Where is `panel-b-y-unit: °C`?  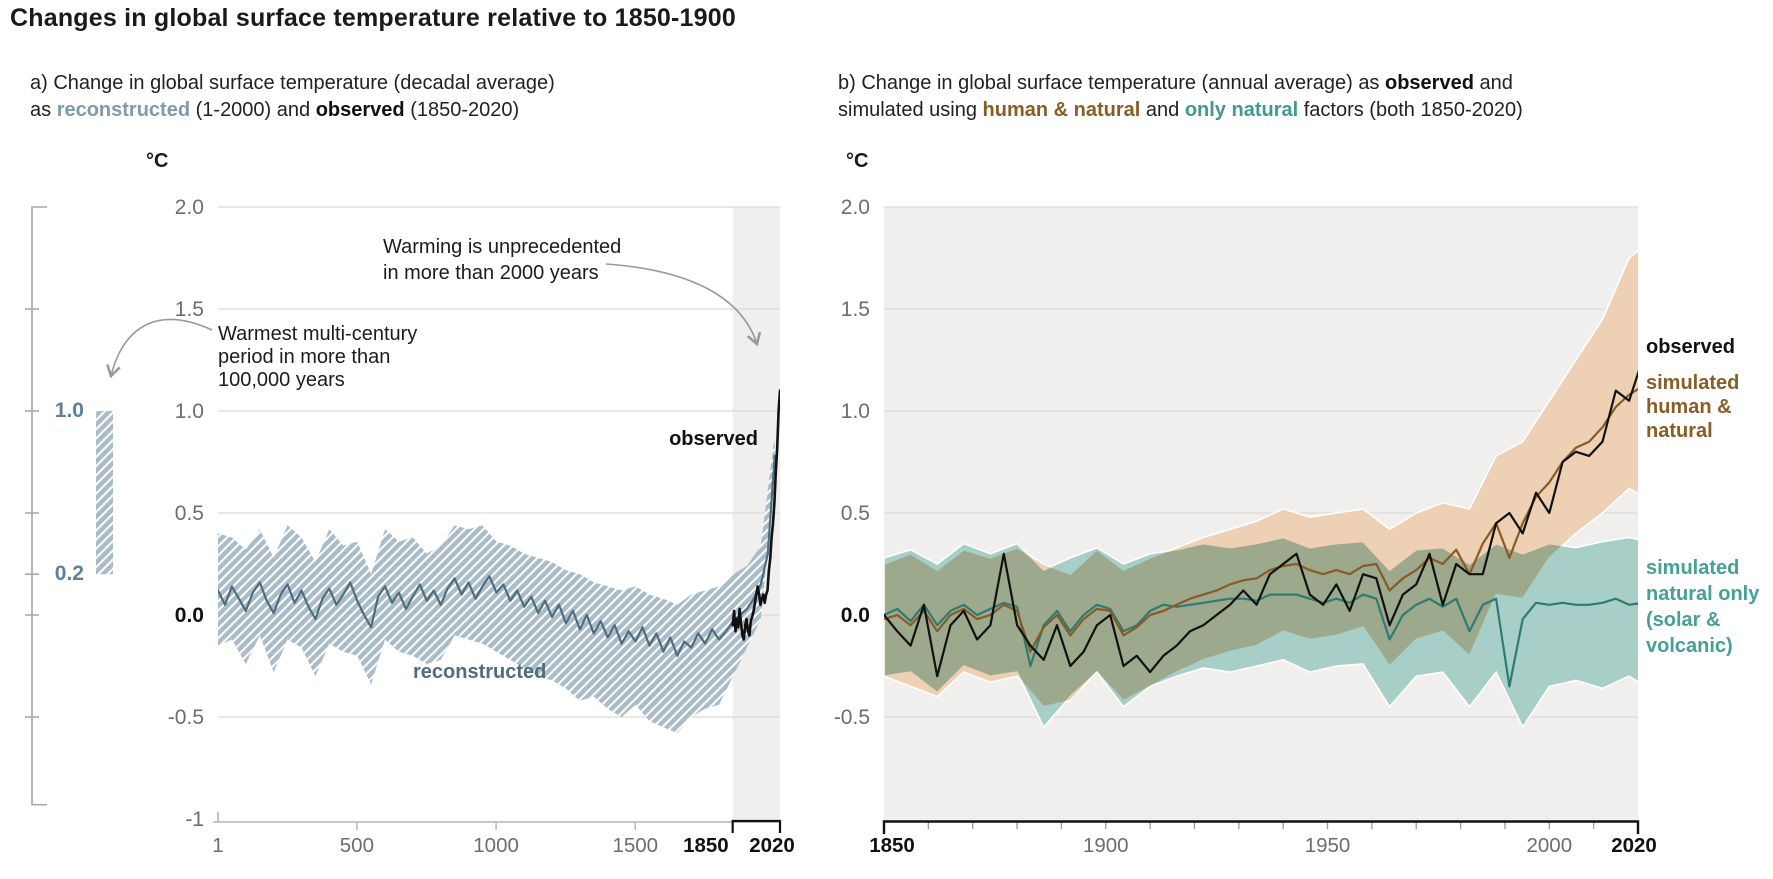
panel-b-y-unit: °C is located at coordinates (857, 161).